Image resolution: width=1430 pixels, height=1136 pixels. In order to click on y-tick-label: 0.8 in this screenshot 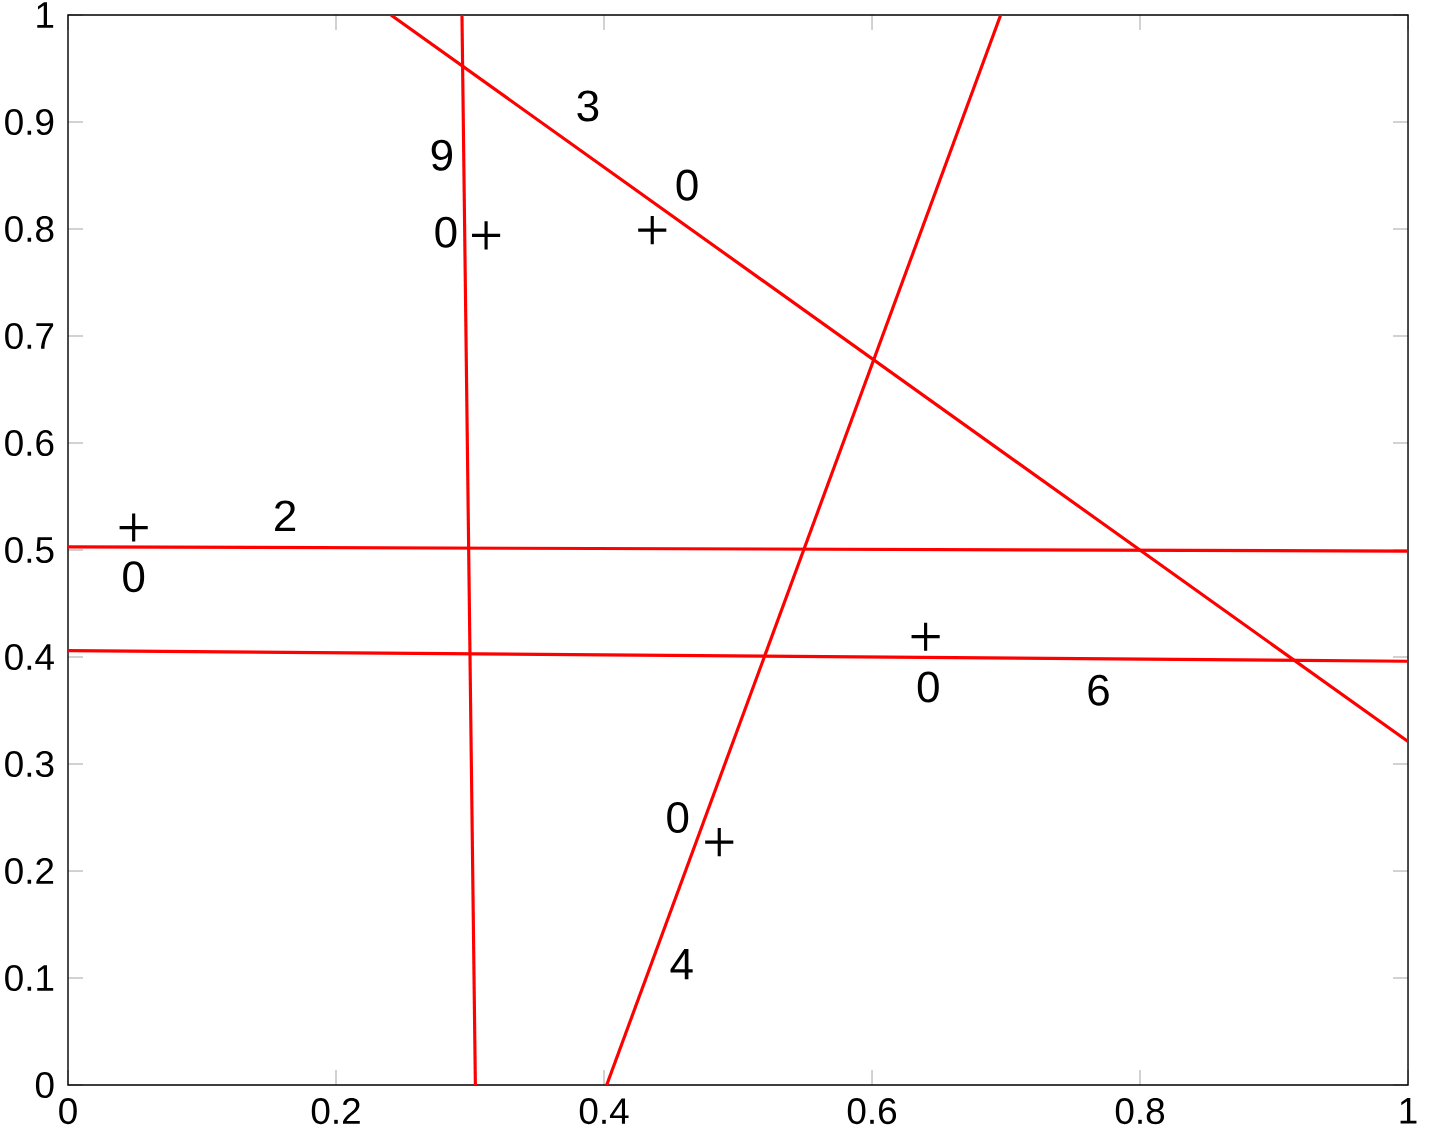, I will do `click(29, 229)`.